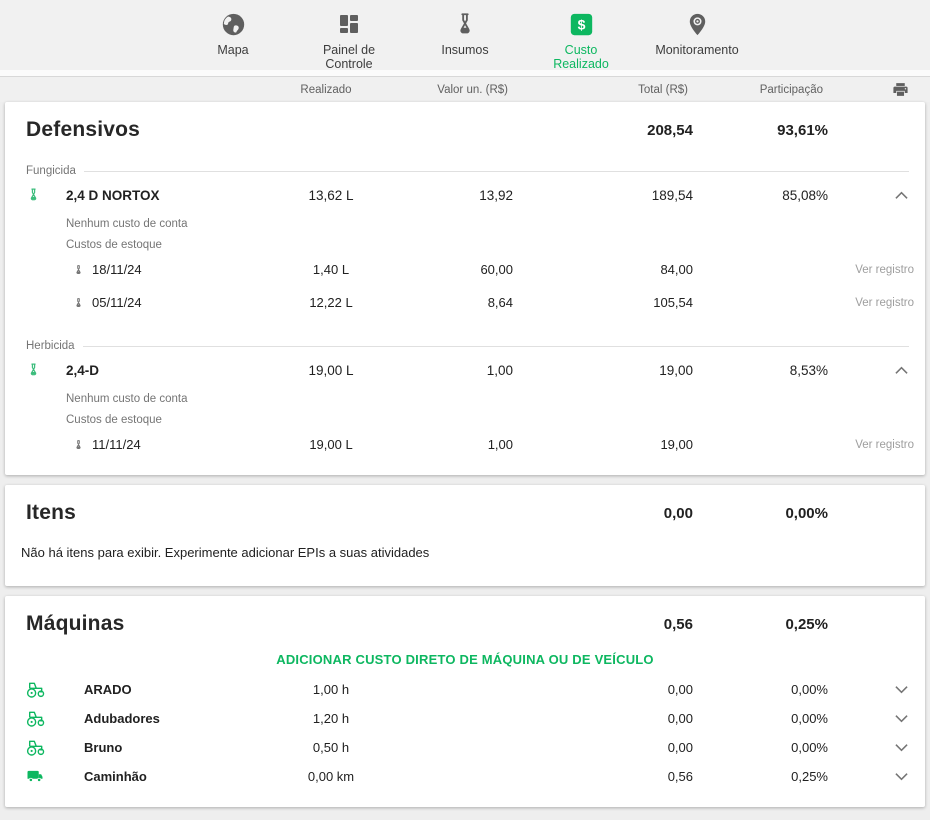 The image size is (930, 820). Describe the element at coordinates (465, 269) in the screenshot. I see `stock-row: 18/11/24 1,40 L 60,00 84,00 Ver registro` at that location.